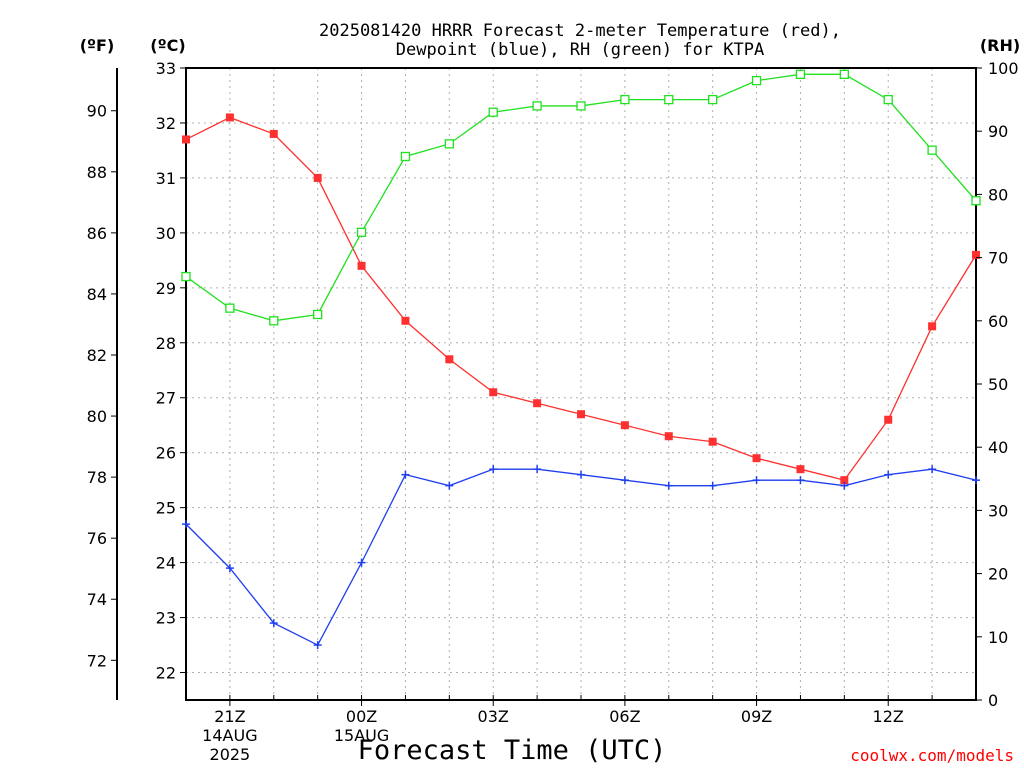 The image size is (1024, 768). Describe the element at coordinates (888, 716) in the screenshot. I see `x-tick-label: 12Z` at that location.